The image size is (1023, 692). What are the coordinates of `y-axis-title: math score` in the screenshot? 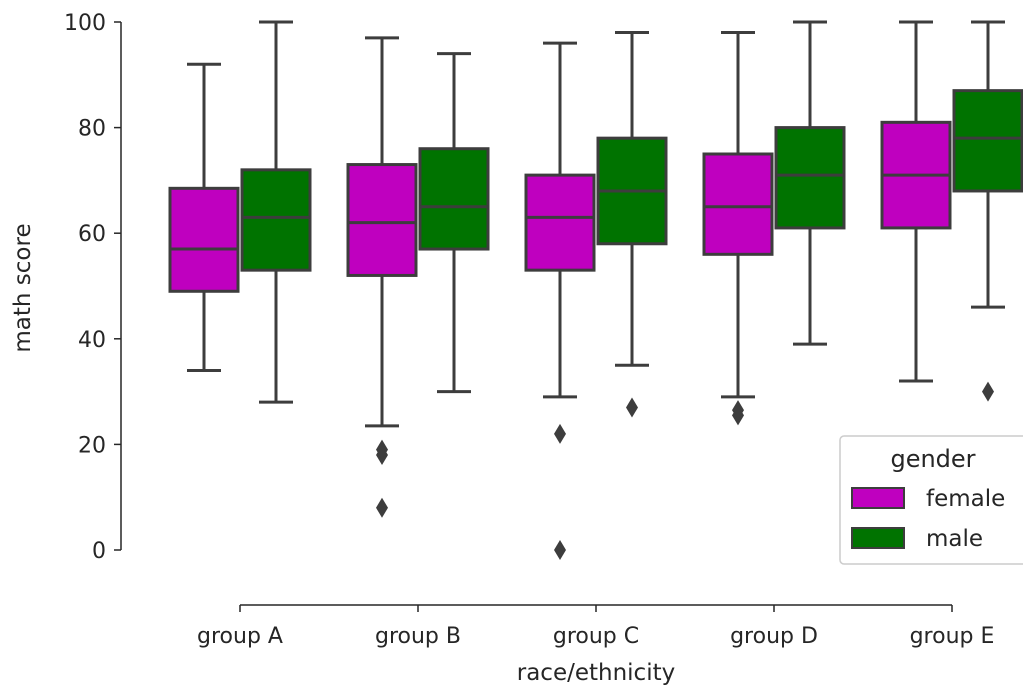 It's located at (23, 287).